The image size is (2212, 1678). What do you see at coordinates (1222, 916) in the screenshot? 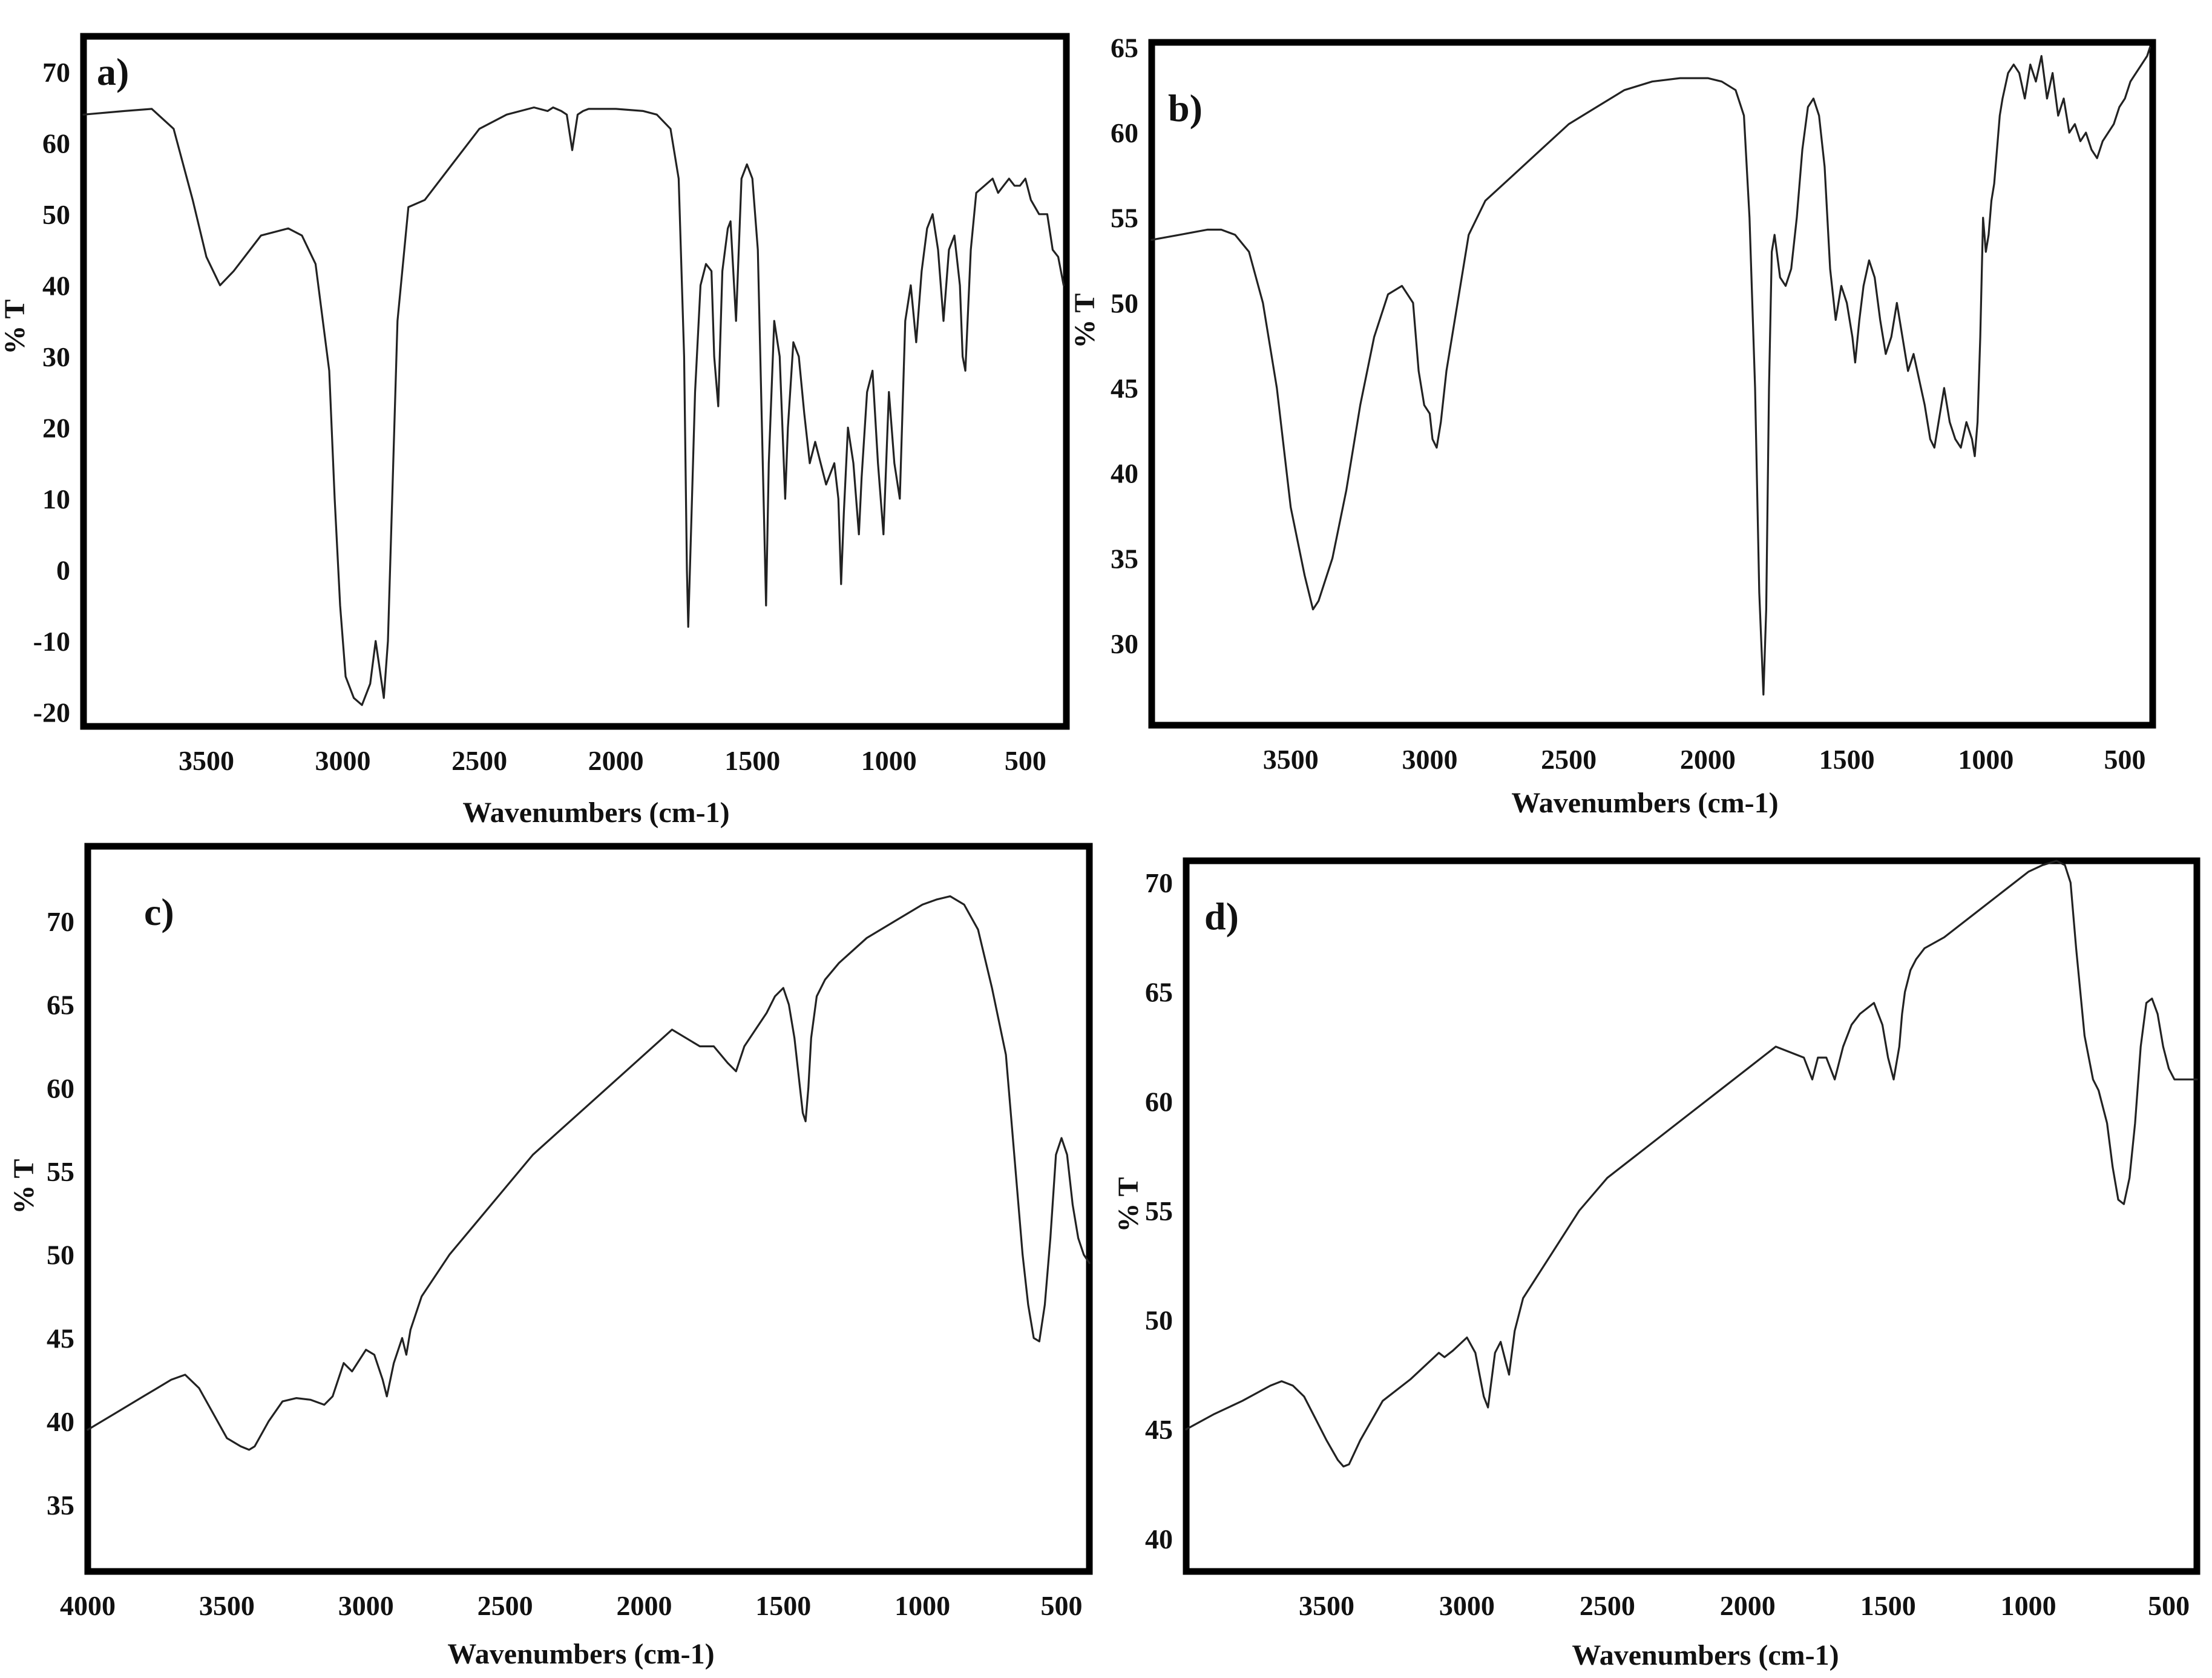
I see `panel-label: d)` at bounding box center [1222, 916].